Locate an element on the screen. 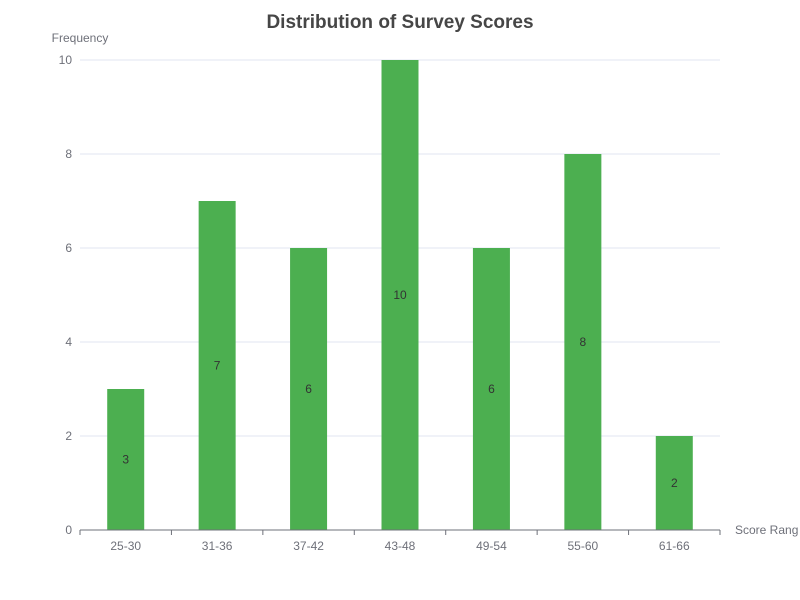 The image size is (800, 600). chart-title: Distribution of Survey Scores is located at coordinates (399, 22).